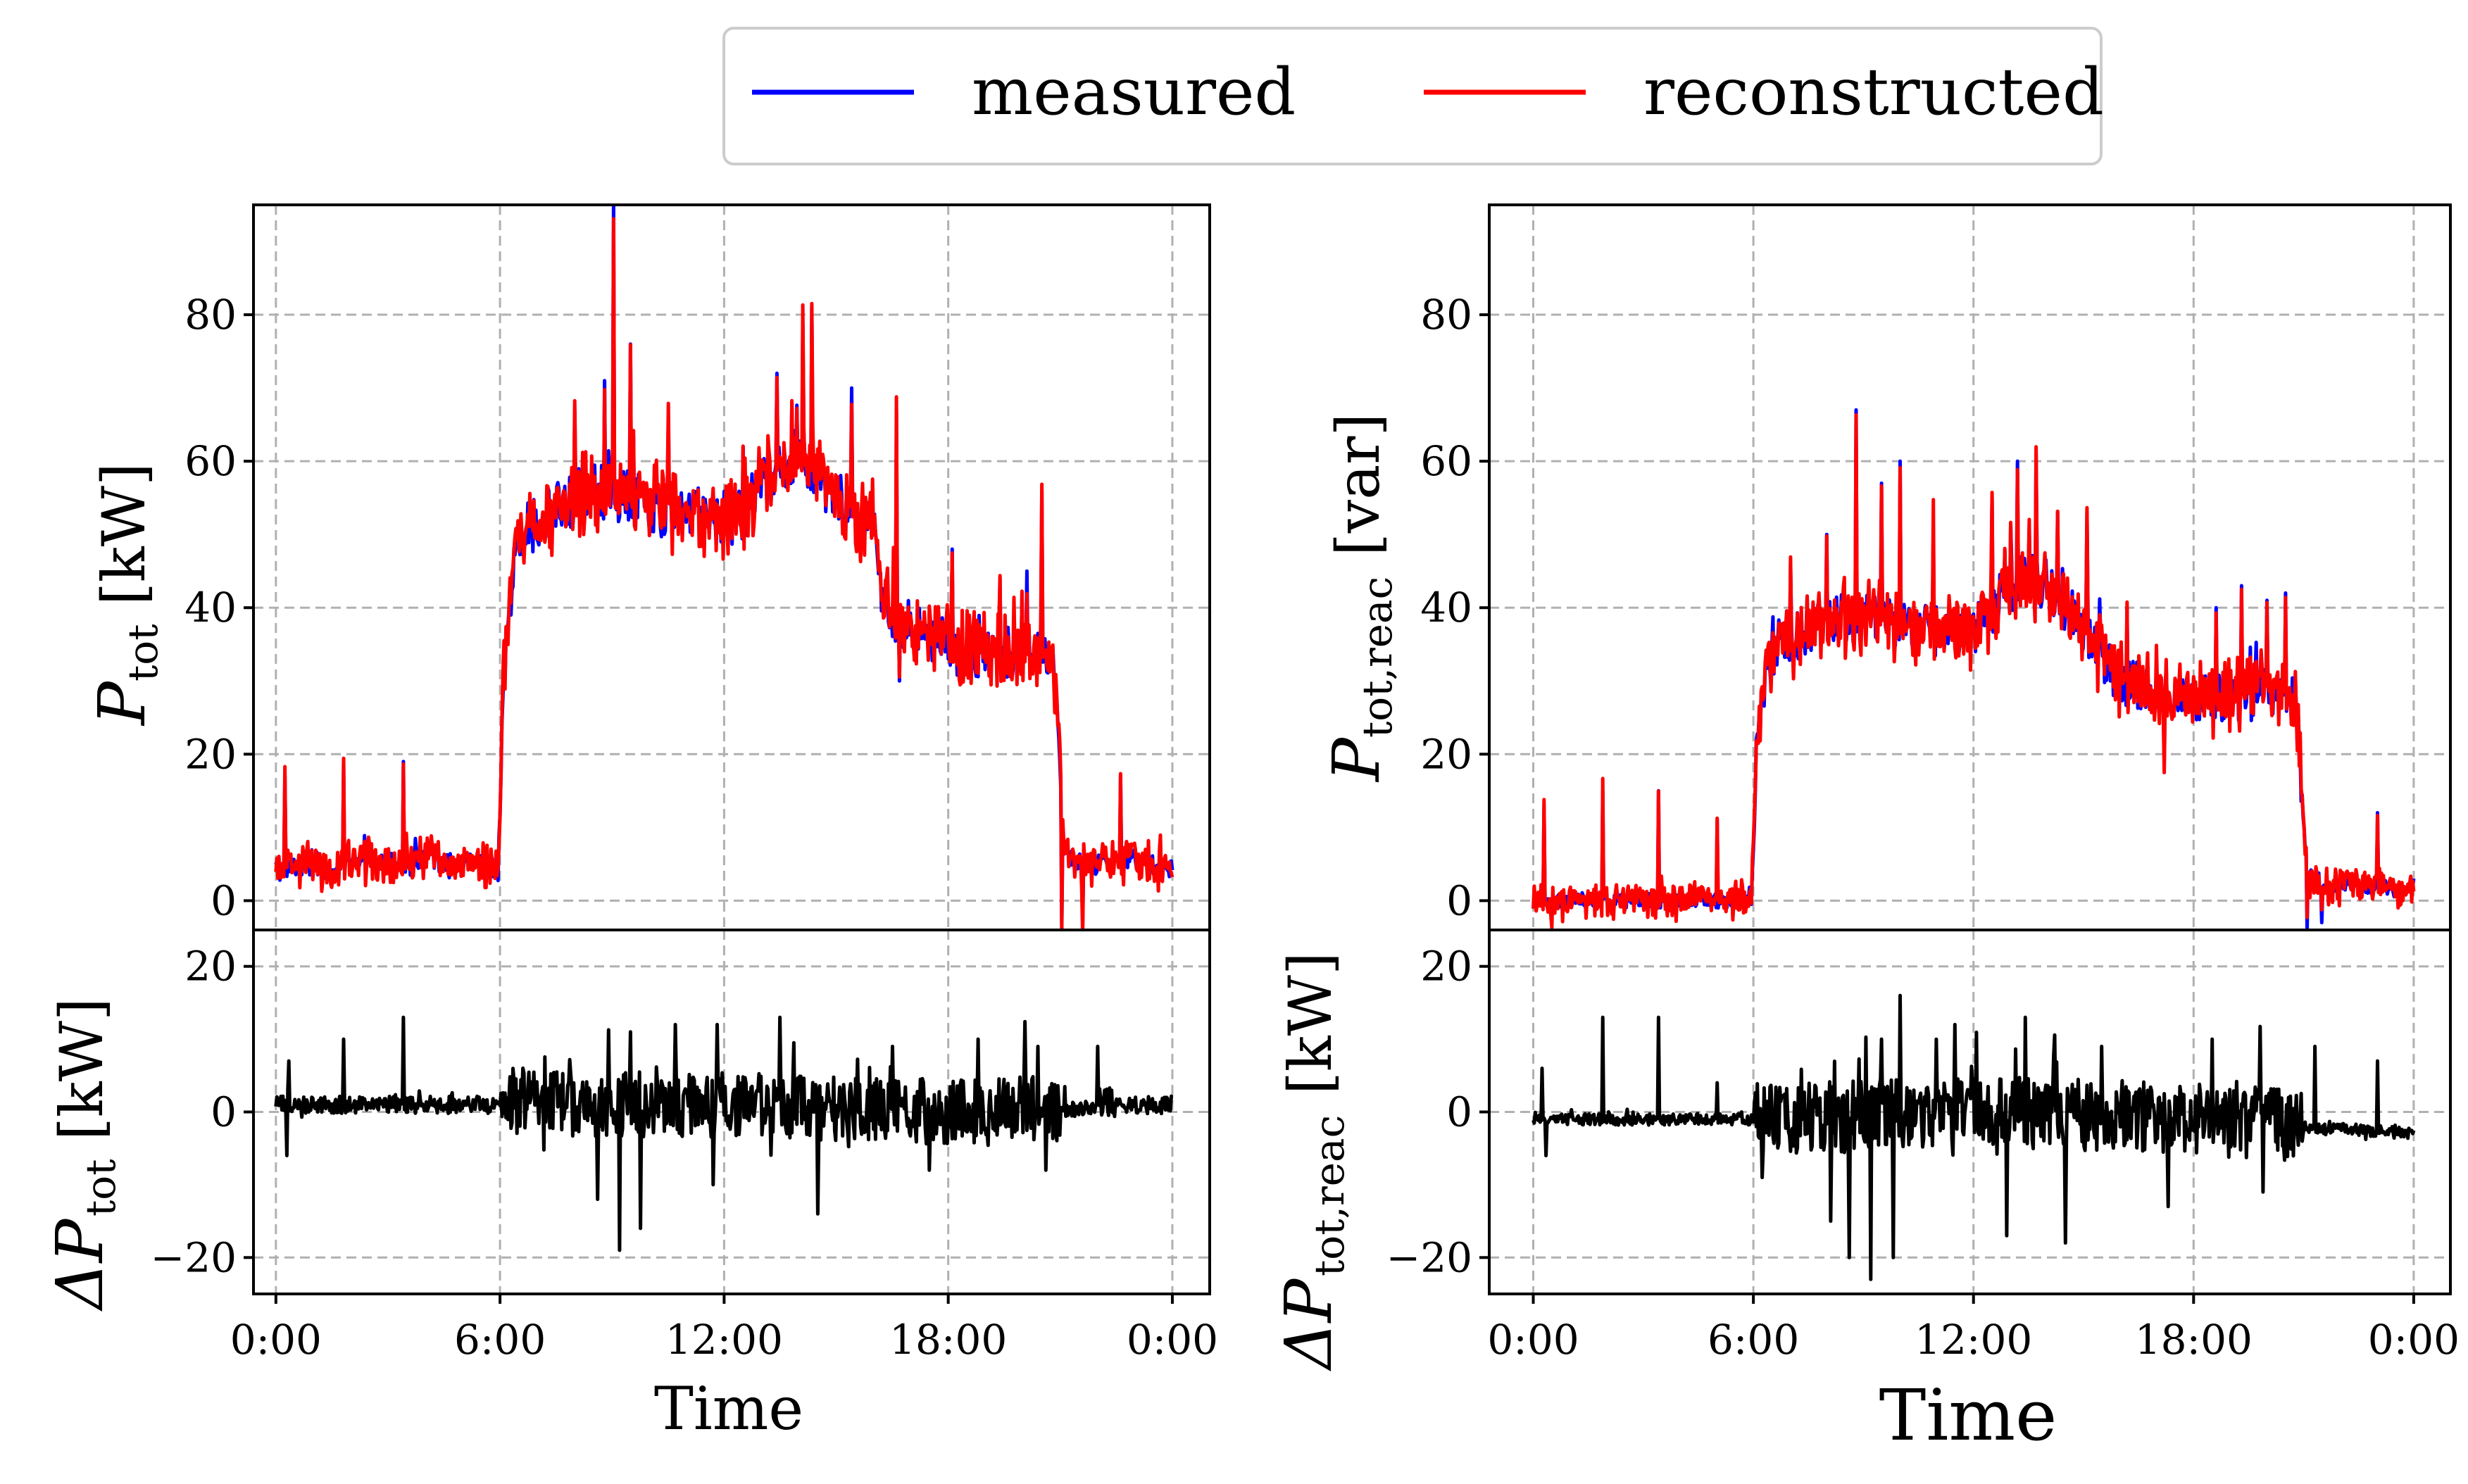 The width and height of the screenshot is (2468, 1484). What do you see at coordinates (1308, 1324) in the screenshot?
I see `right-bottom-ylabel-main: ΔP` at bounding box center [1308, 1324].